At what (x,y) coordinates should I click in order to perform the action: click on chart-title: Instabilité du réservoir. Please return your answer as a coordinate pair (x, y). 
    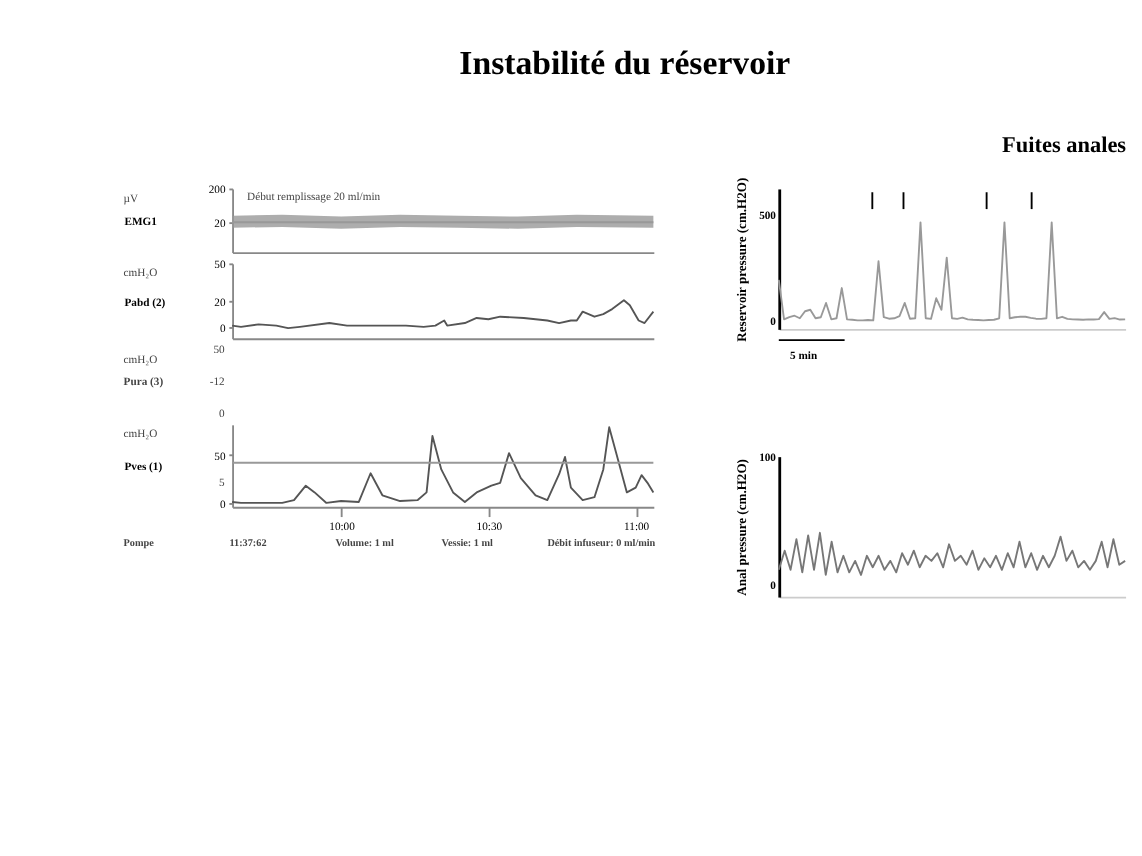
    Looking at the image, I should click on (625, 62).